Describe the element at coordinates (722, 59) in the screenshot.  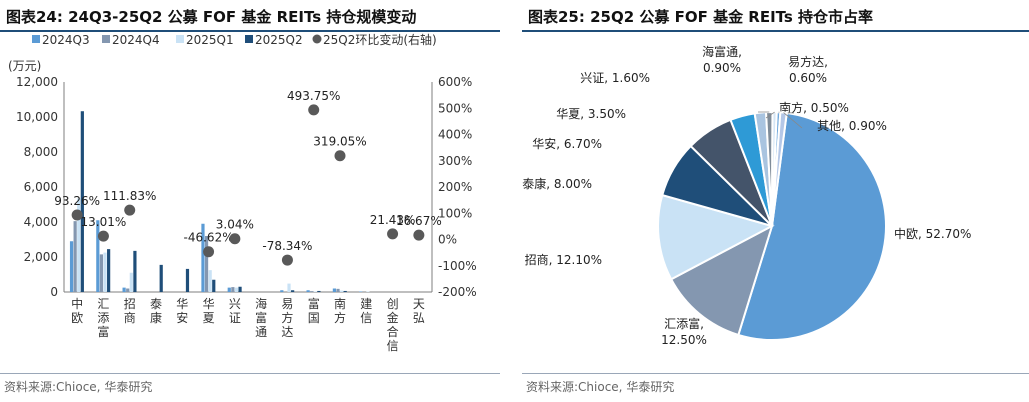
I see `pie-slice-label: 海富通, 0.90%` at that location.